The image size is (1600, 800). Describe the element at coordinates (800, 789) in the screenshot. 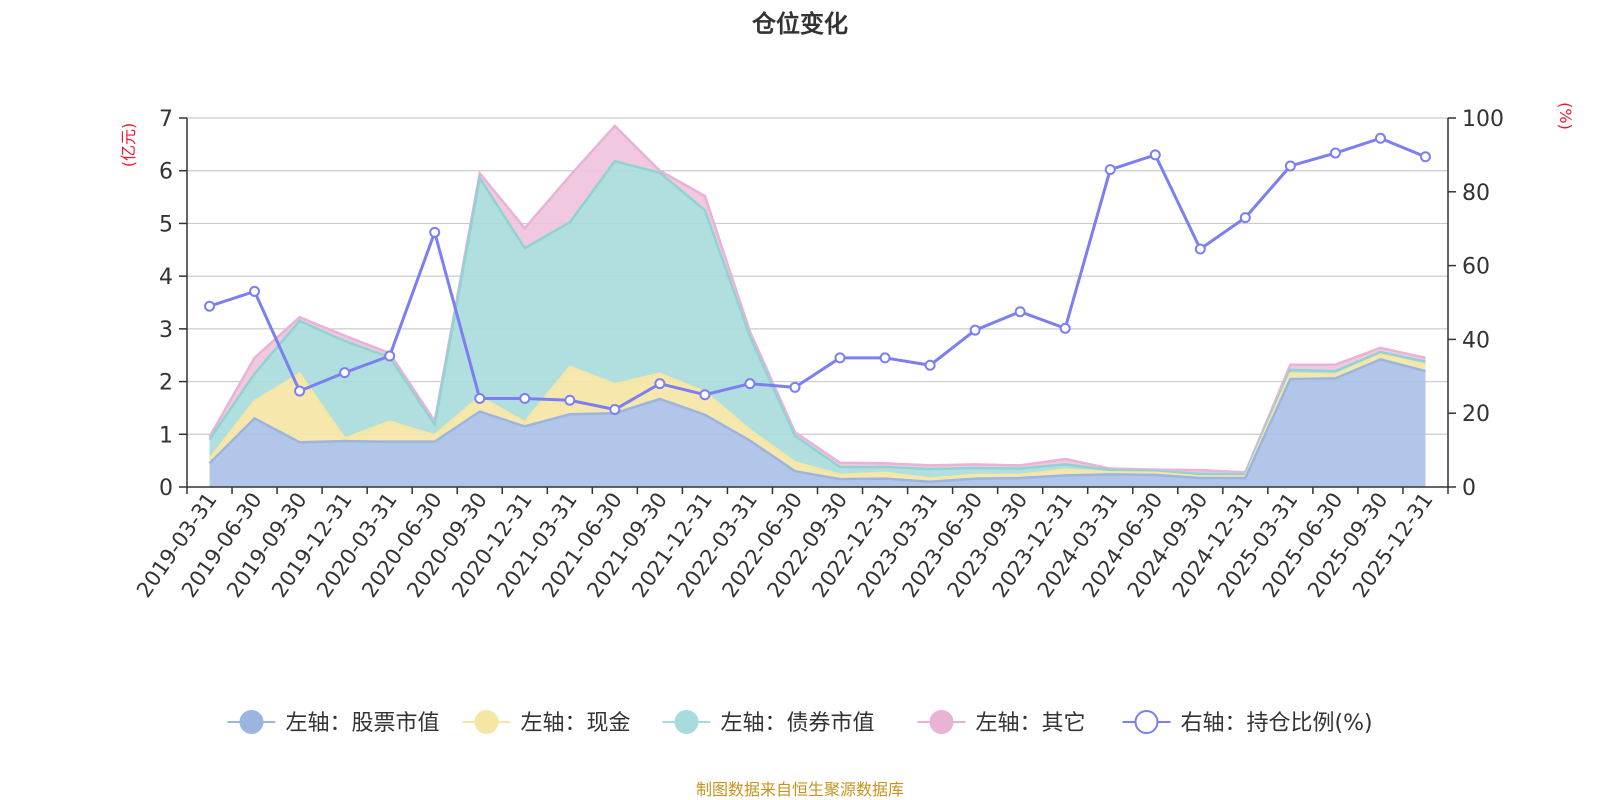

I see `data-source-note: 制图数据来自恒生聚源数据库` at that location.